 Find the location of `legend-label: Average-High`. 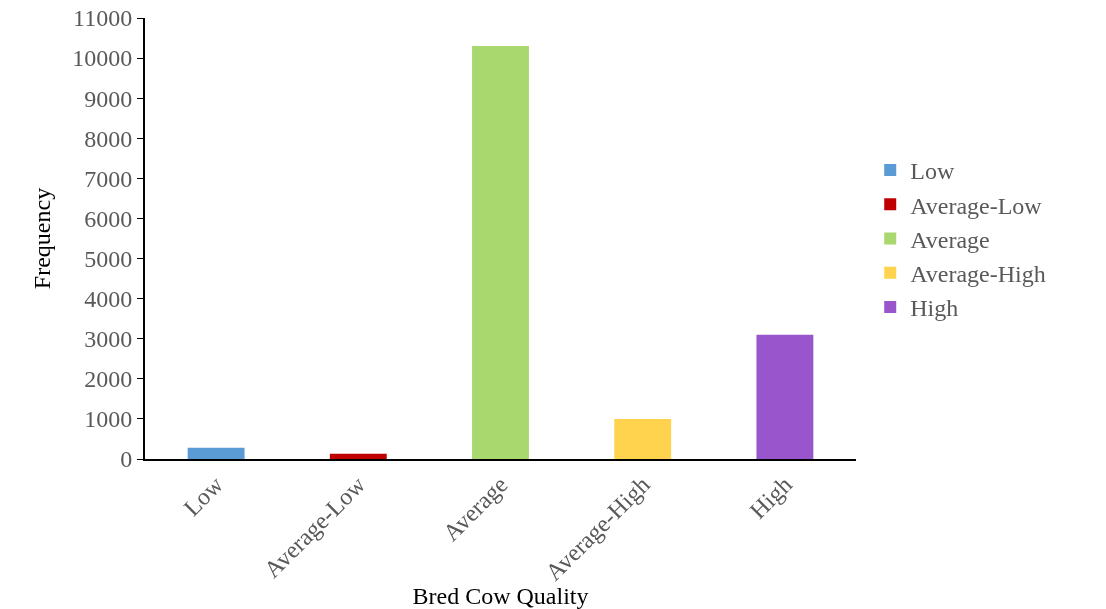

legend-label: Average-High is located at coordinates (978, 274).